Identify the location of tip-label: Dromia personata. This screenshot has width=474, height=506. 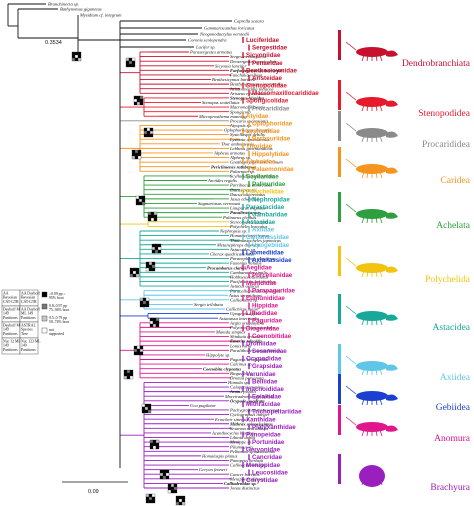
(246, 377).